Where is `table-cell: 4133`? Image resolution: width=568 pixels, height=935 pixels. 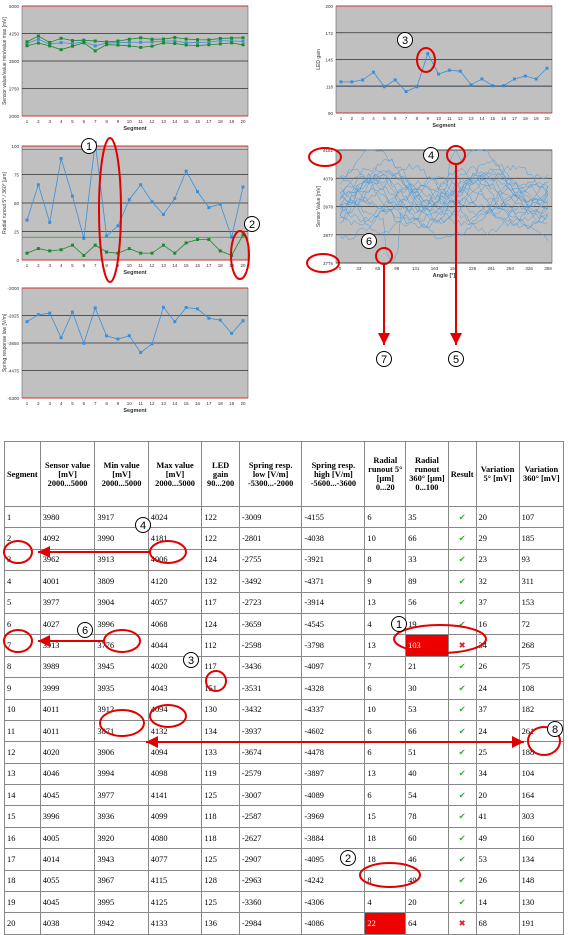 table-cell: 4133 is located at coordinates (175, 923).